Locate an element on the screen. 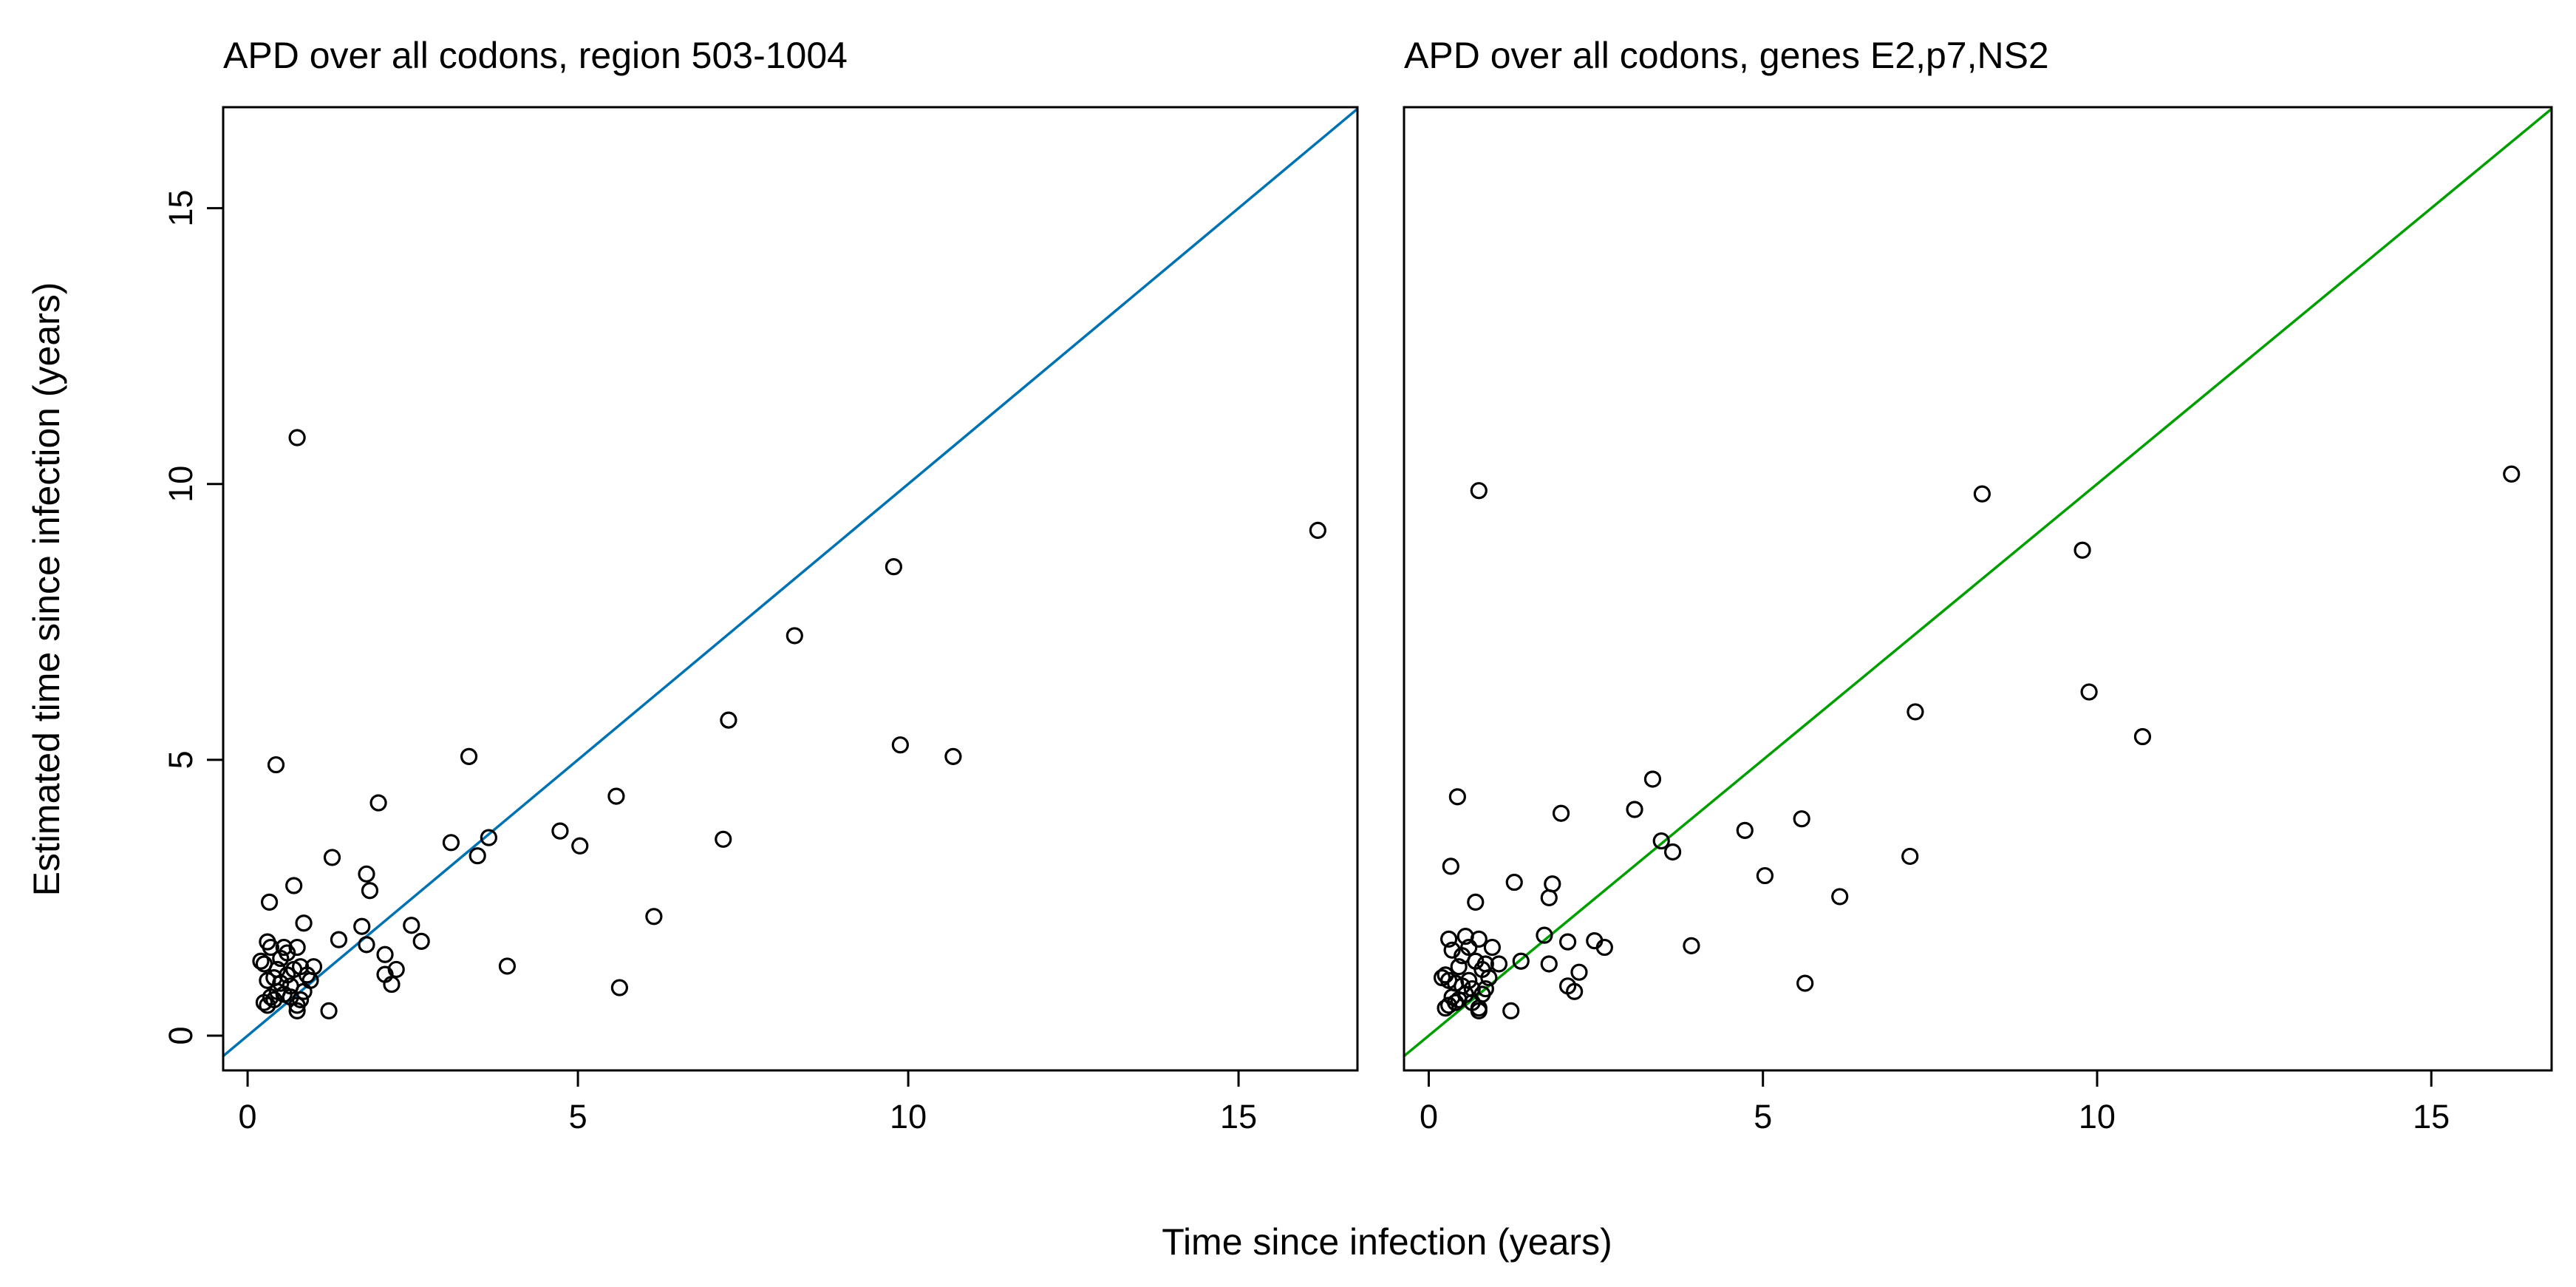  y-tick-label: 10 is located at coordinates (181, 484).